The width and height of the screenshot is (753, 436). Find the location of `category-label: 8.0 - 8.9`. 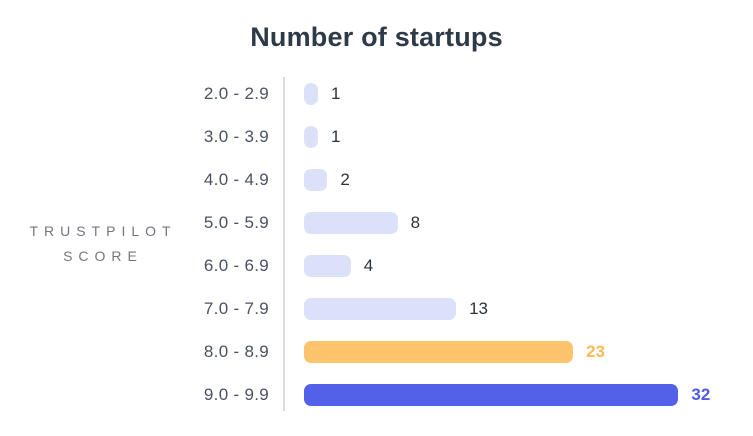

category-label: 8.0 - 8.9 is located at coordinates (236, 351).